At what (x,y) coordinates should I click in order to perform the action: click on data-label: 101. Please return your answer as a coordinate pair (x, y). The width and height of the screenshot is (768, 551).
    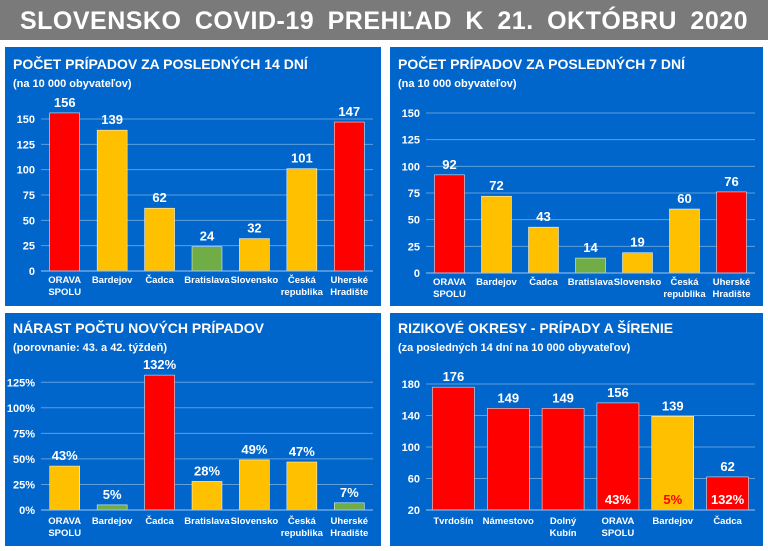
    Looking at the image, I should click on (302, 158).